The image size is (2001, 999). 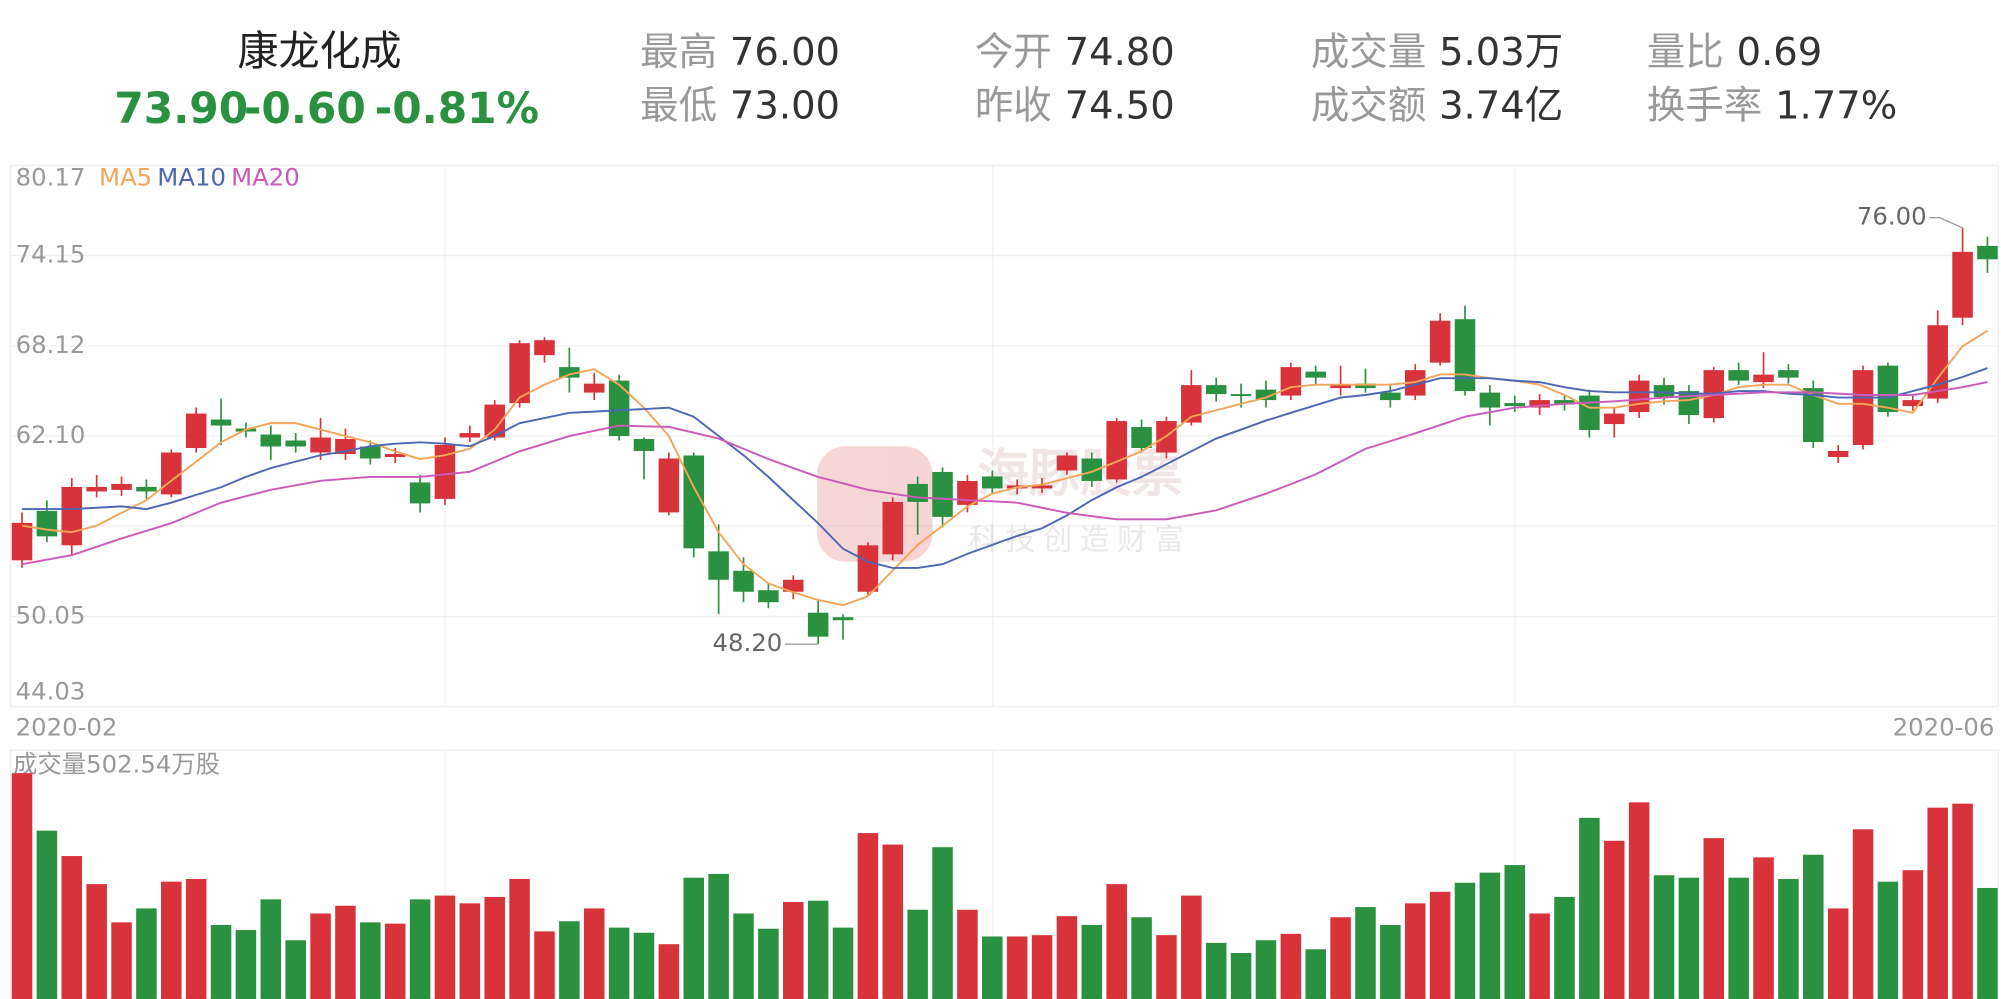 What do you see at coordinates (457, 108) in the screenshot?
I see `change-pct: -0.81%` at bounding box center [457, 108].